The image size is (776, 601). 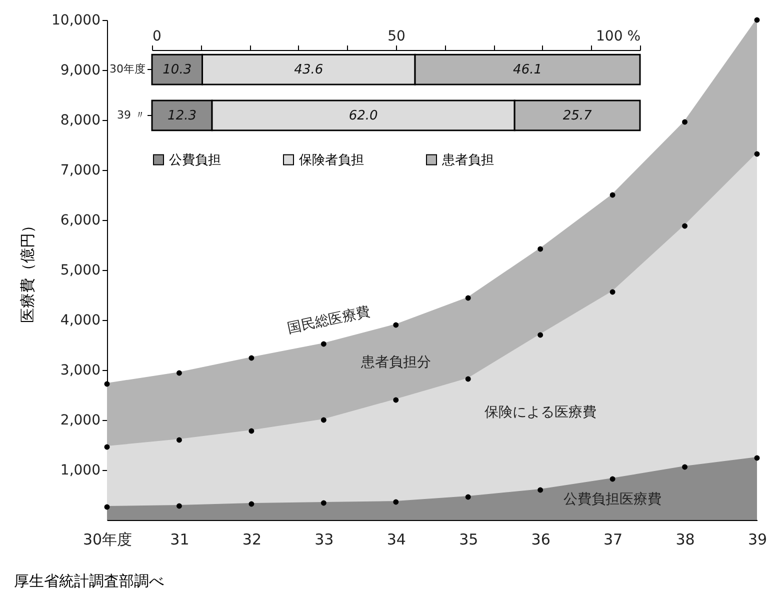 What do you see at coordinates (329, 320) in the screenshot?
I see `annotation: 国民総医療費` at bounding box center [329, 320].